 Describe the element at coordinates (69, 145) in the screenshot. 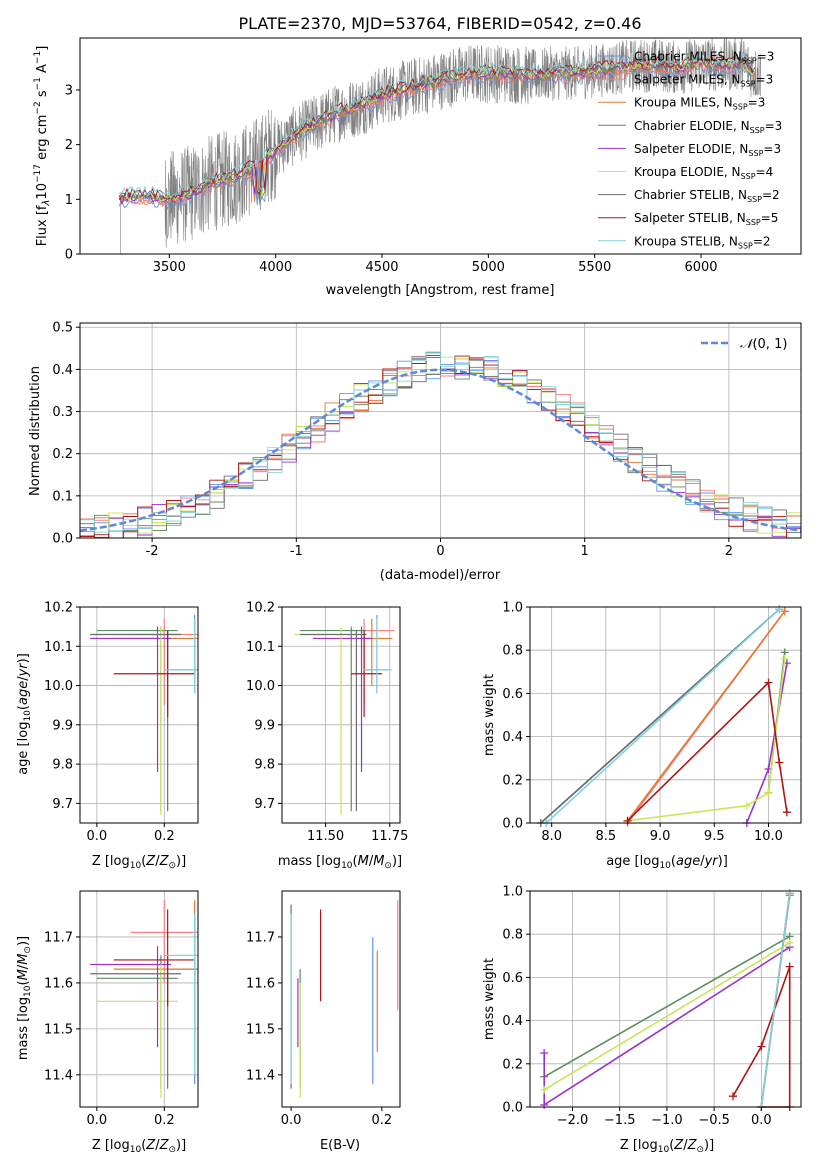

I see `y-tick-label: 2` at that location.